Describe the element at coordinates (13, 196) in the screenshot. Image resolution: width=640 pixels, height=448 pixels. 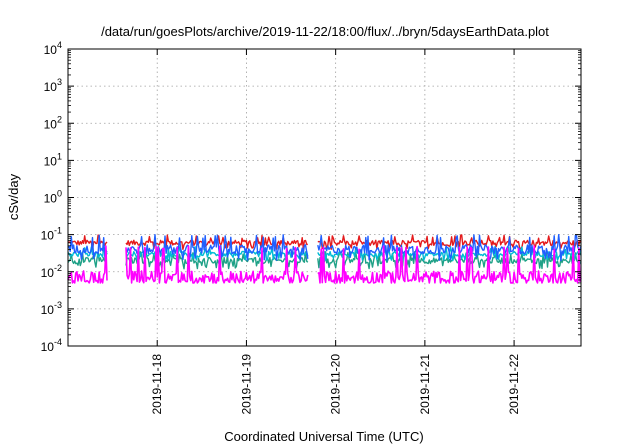
I see `y-axis-title: cSv/day` at that location.